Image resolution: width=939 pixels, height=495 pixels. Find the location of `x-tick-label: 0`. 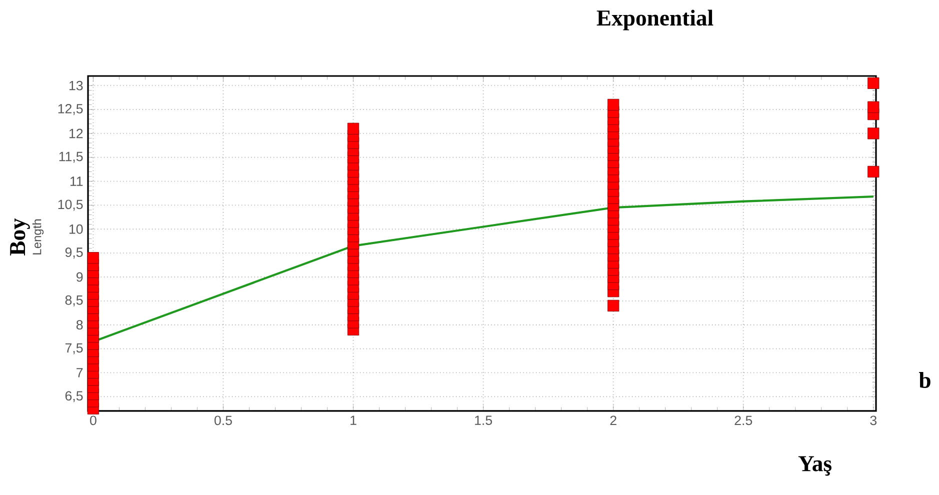

x-tick-label: 0 is located at coordinates (93, 421).